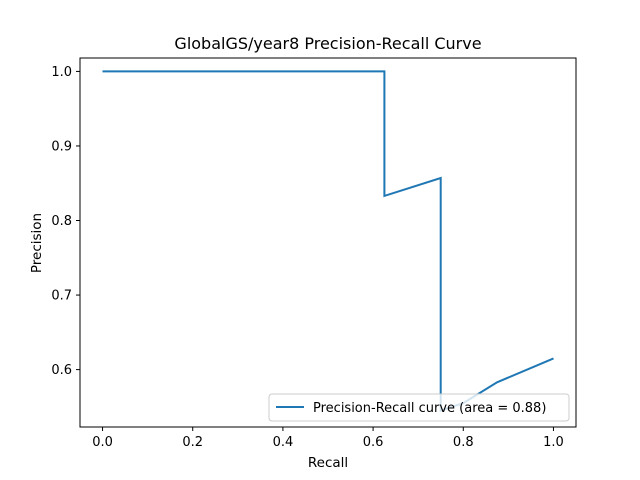 Image resolution: width=640 pixels, height=480 pixels. What do you see at coordinates (61, 370) in the screenshot?
I see `y-tick-label: 0.6` at bounding box center [61, 370].